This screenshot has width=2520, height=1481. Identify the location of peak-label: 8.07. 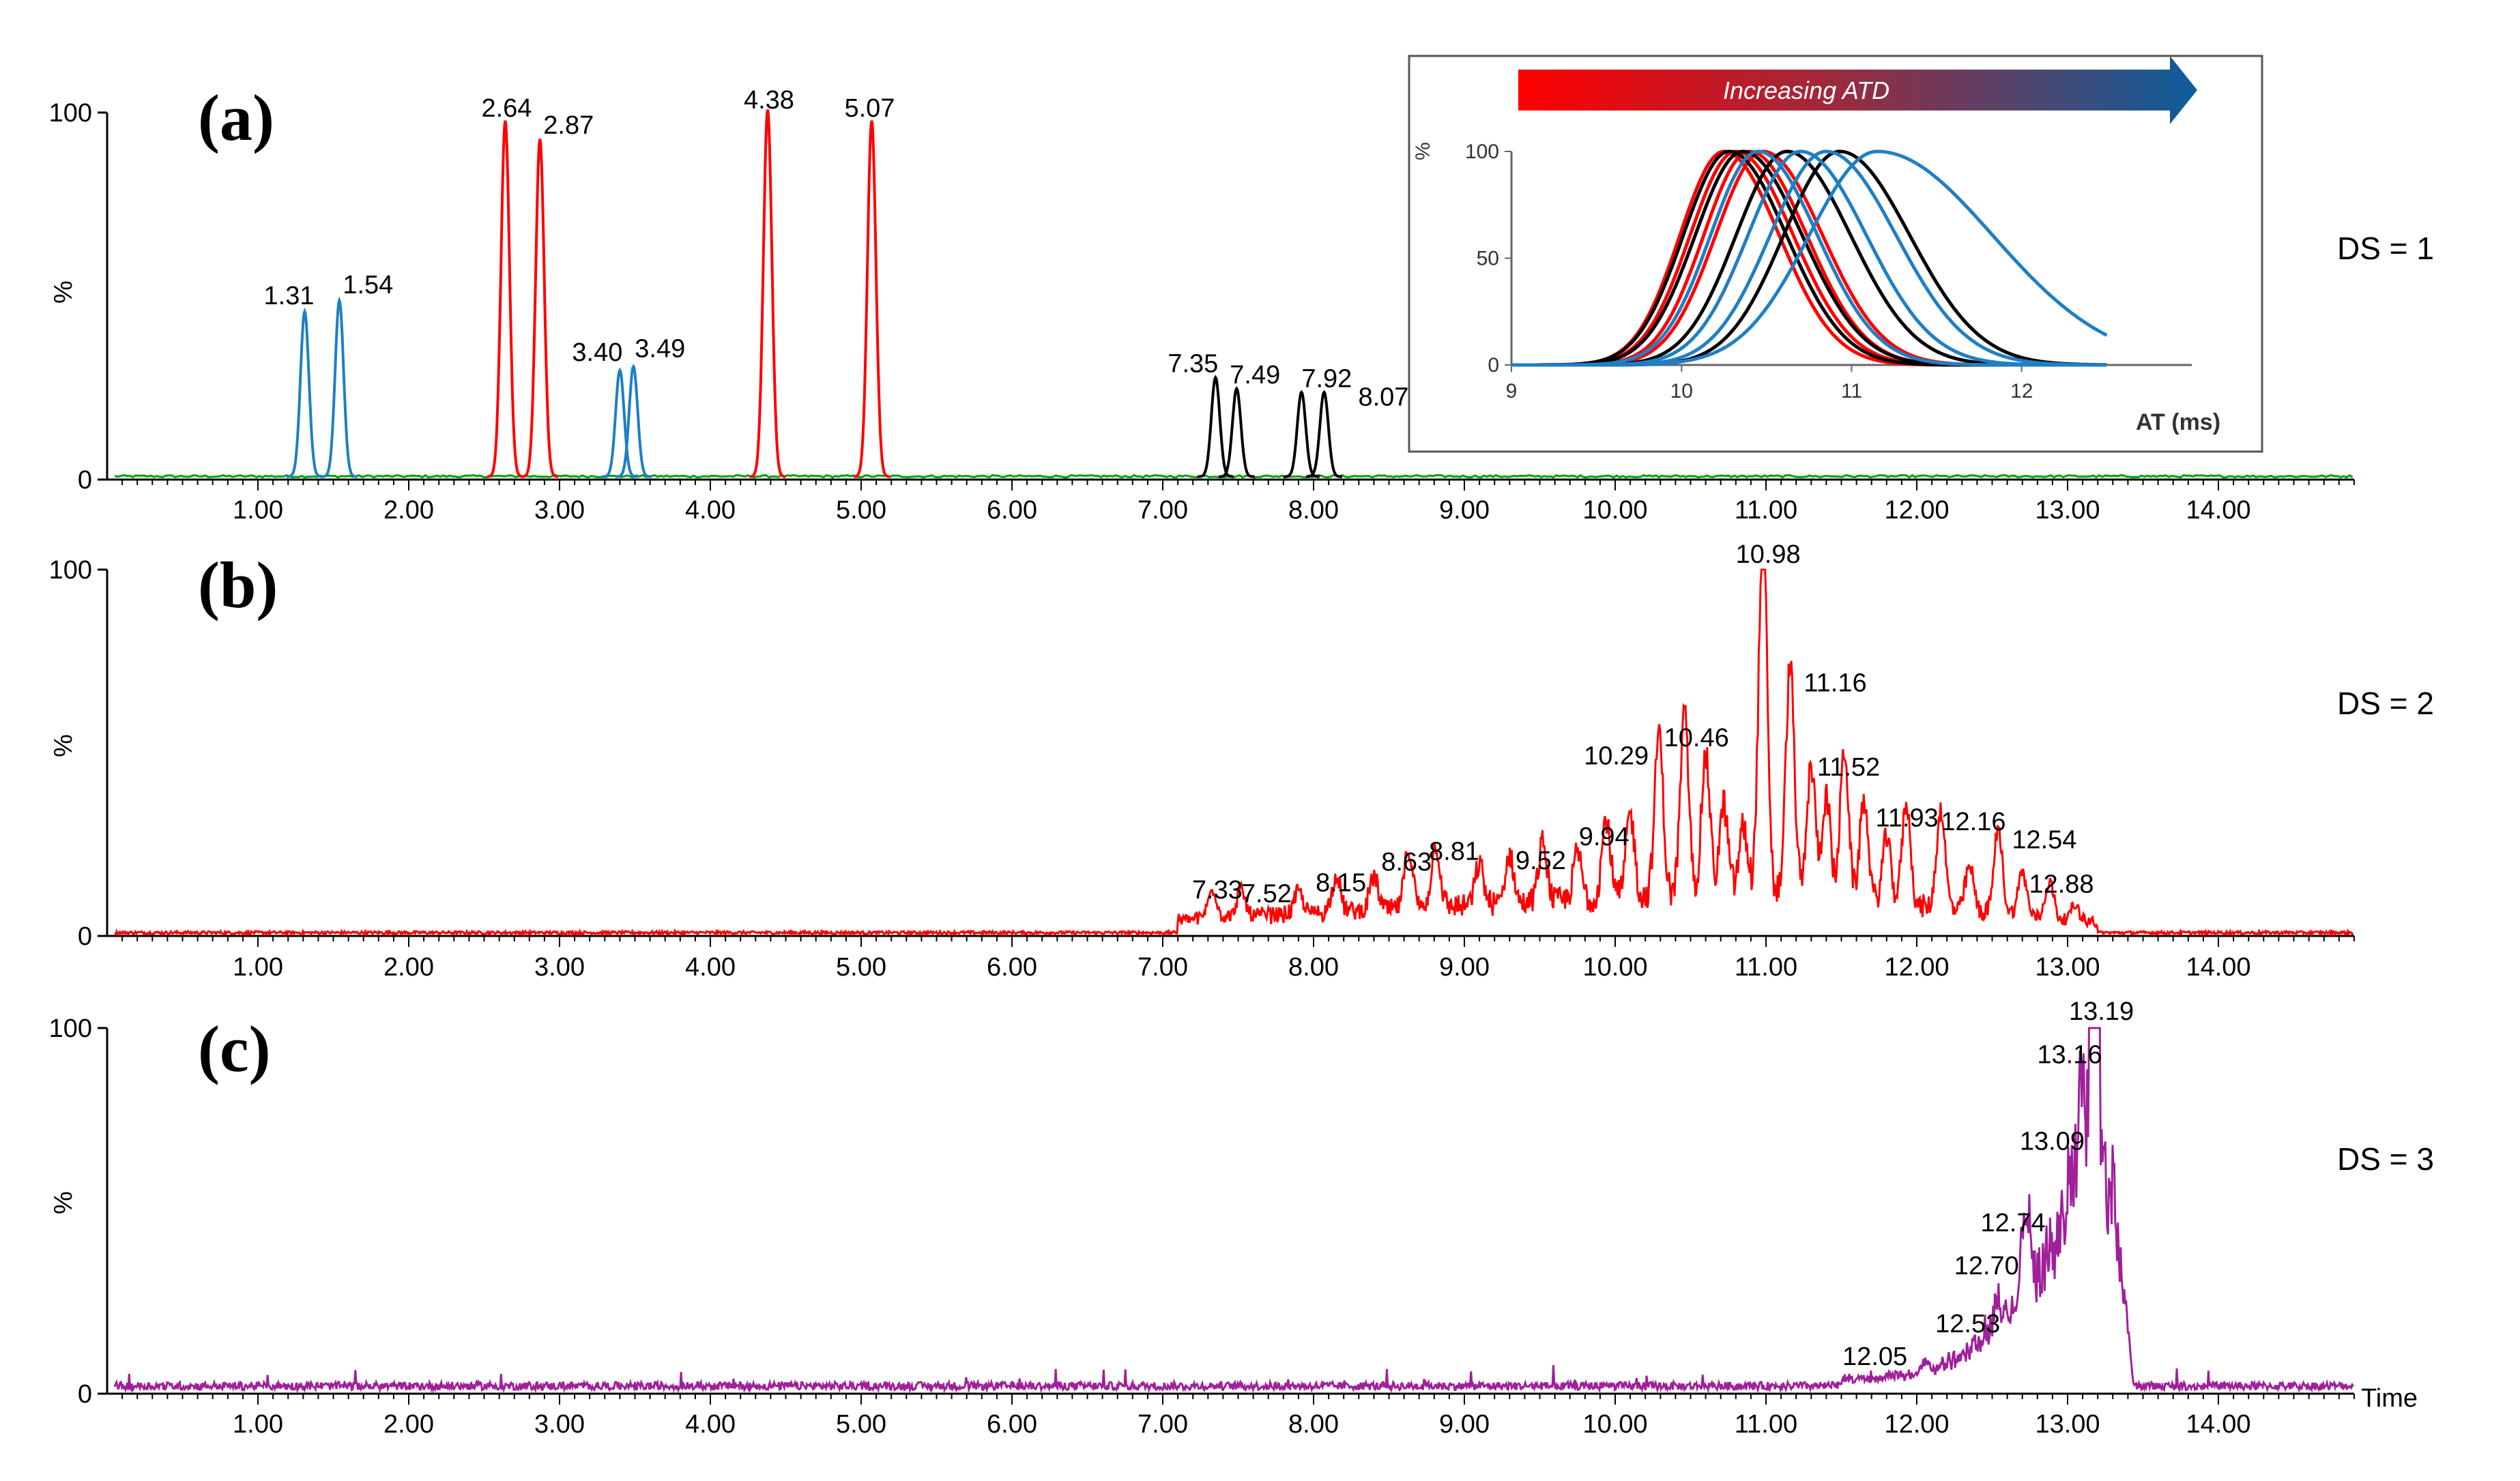
(1383, 397).